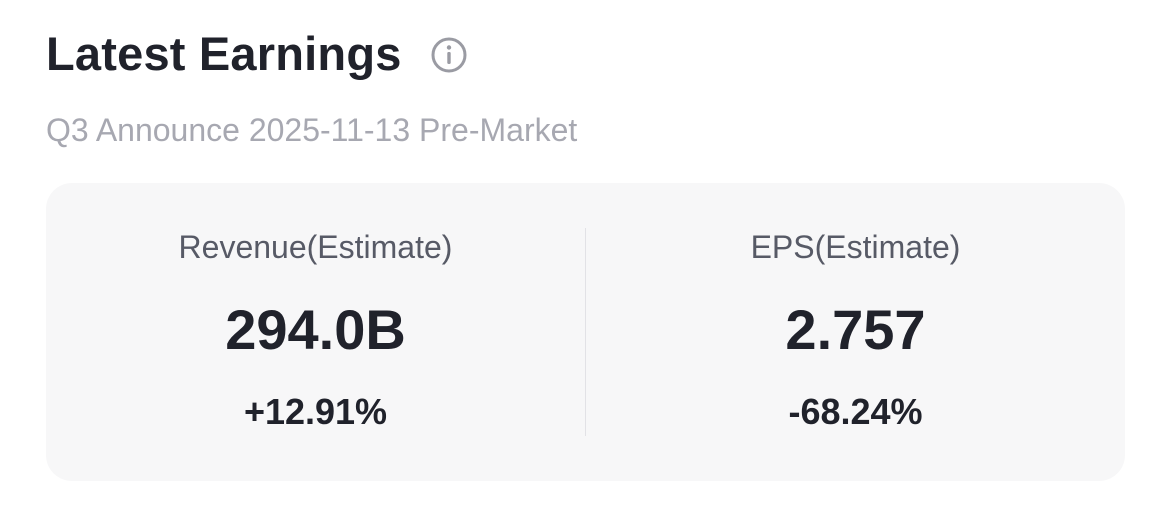 The width and height of the screenshot is (1170, 515). I want to click on eps-label: EPS(Estimate), so click(855, 247).